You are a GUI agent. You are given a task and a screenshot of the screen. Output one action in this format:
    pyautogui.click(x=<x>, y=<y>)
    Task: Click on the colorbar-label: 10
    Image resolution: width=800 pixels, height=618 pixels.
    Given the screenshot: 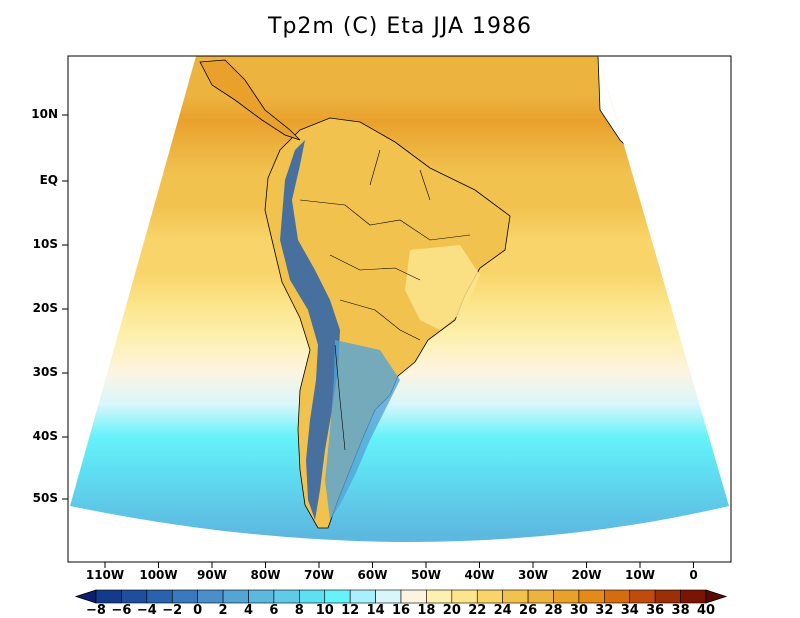 What is the action you would take?
    pyautogui.click(x=324, y=610)
    